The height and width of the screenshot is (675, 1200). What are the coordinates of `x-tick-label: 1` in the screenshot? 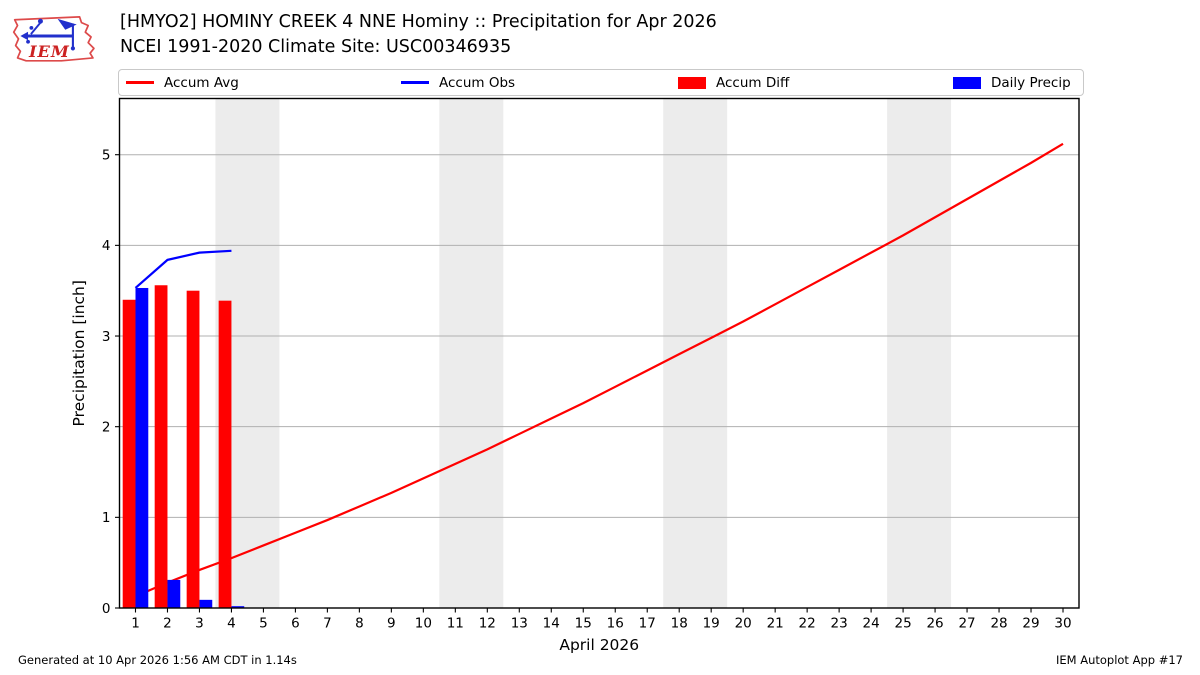 It's located at (135, 624).